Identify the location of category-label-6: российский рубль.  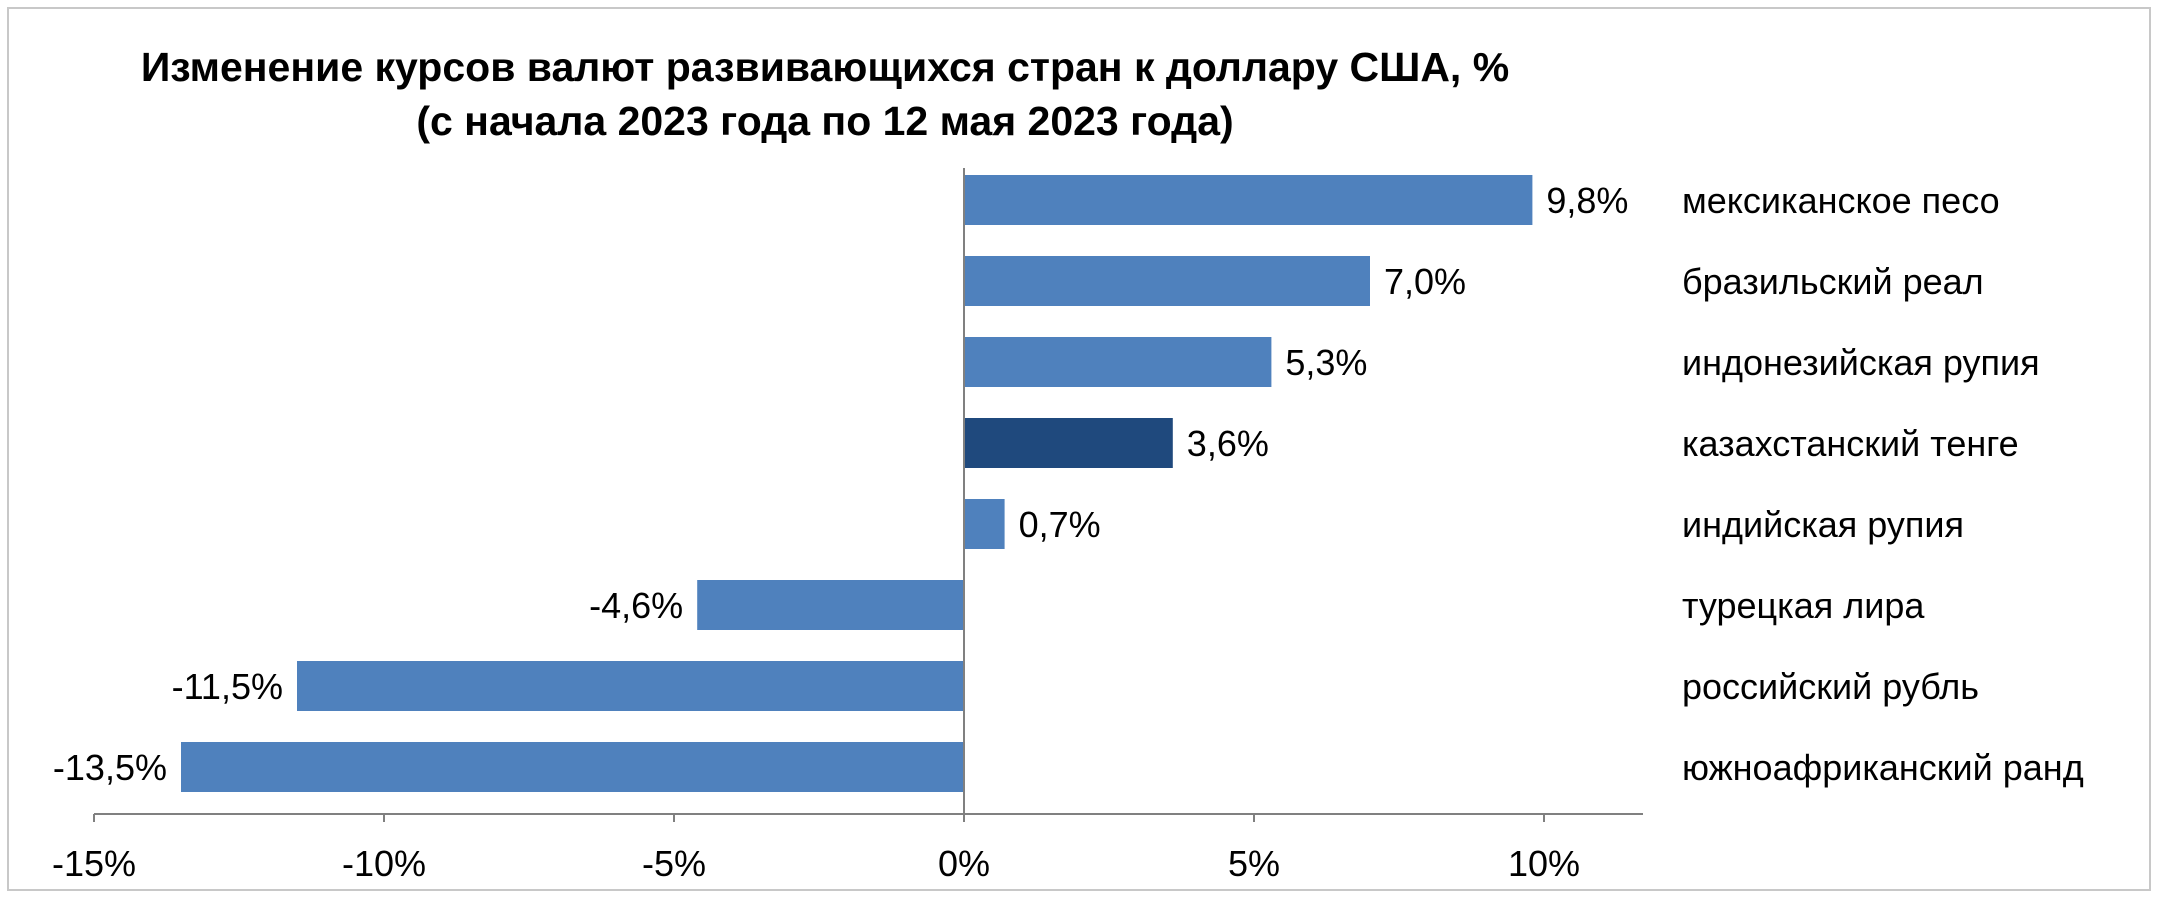
(1830, 686).